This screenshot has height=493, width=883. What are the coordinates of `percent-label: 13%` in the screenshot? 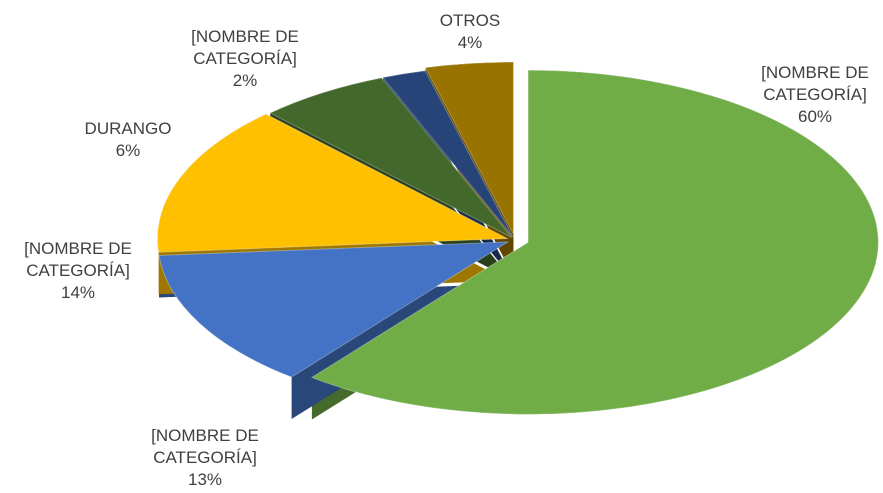 It's located at (205, 479).